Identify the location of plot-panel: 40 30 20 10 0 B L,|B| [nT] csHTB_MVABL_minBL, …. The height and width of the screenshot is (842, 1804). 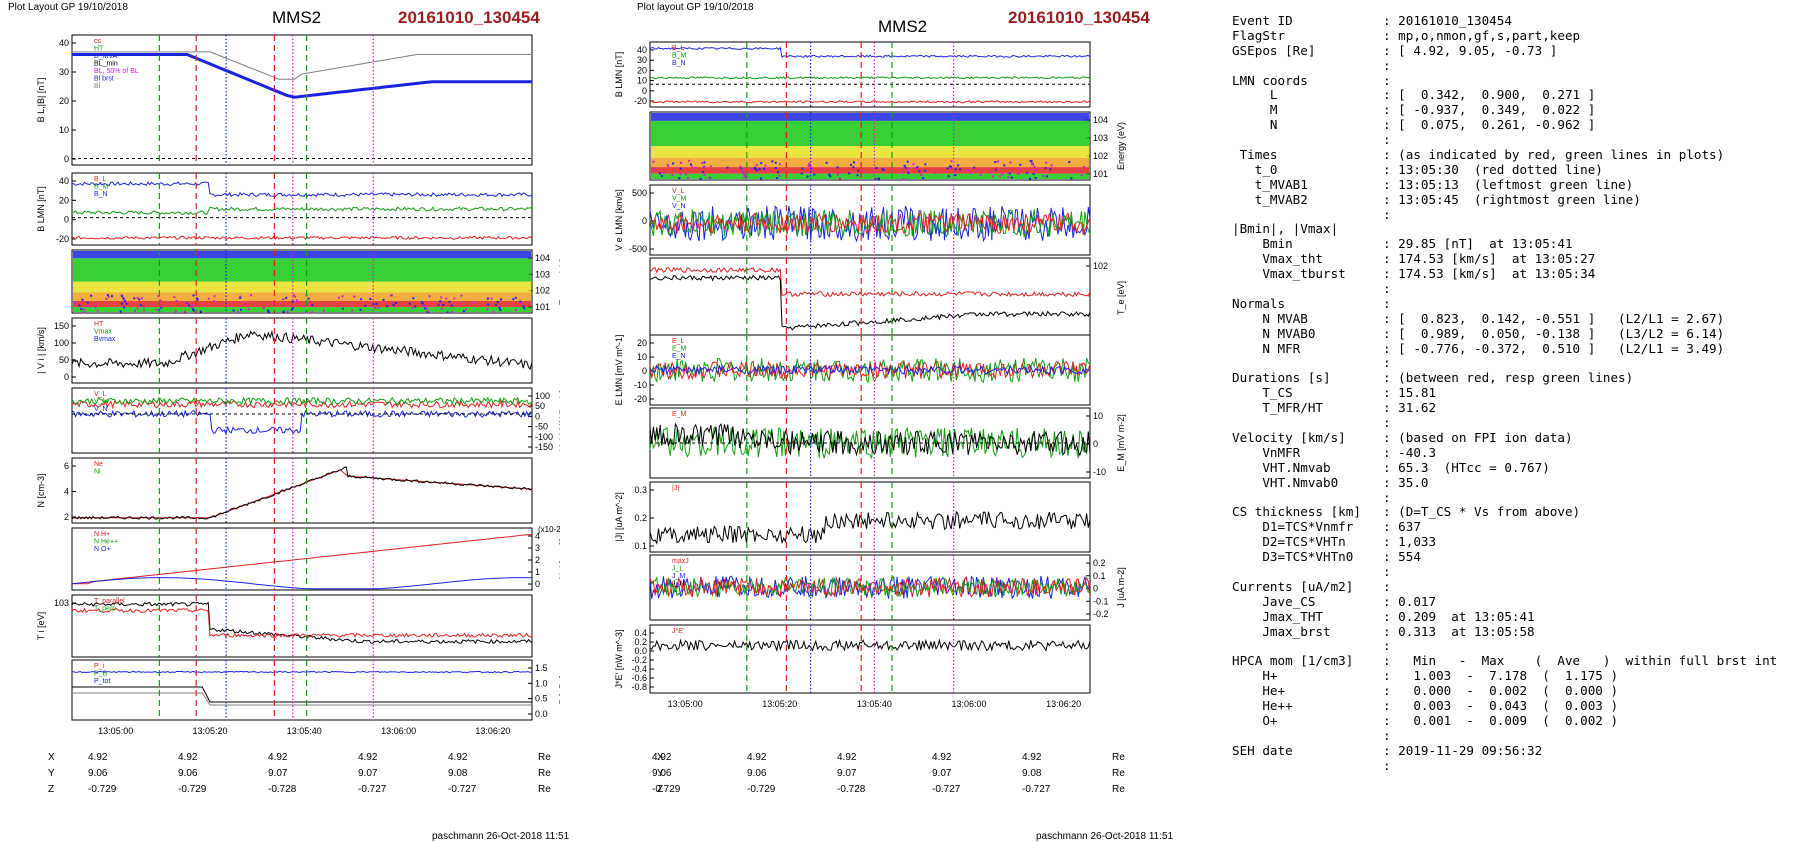
(284, 100).